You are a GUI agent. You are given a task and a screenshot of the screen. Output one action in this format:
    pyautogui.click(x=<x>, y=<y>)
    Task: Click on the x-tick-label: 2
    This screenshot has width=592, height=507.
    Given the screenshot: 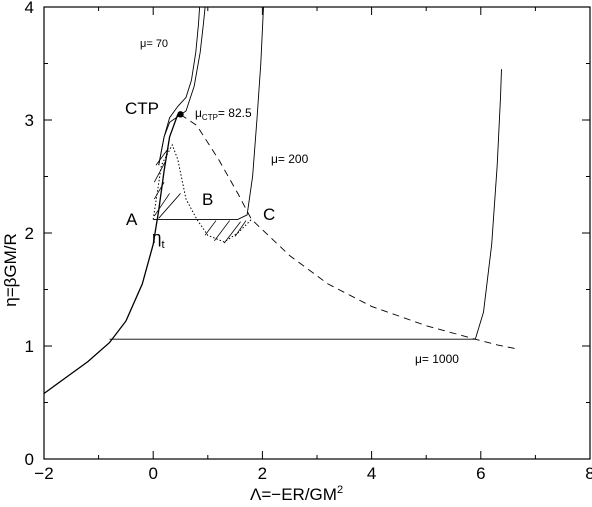 What is the action you would take?
    pyautogui.click(x=262, y=473)
    